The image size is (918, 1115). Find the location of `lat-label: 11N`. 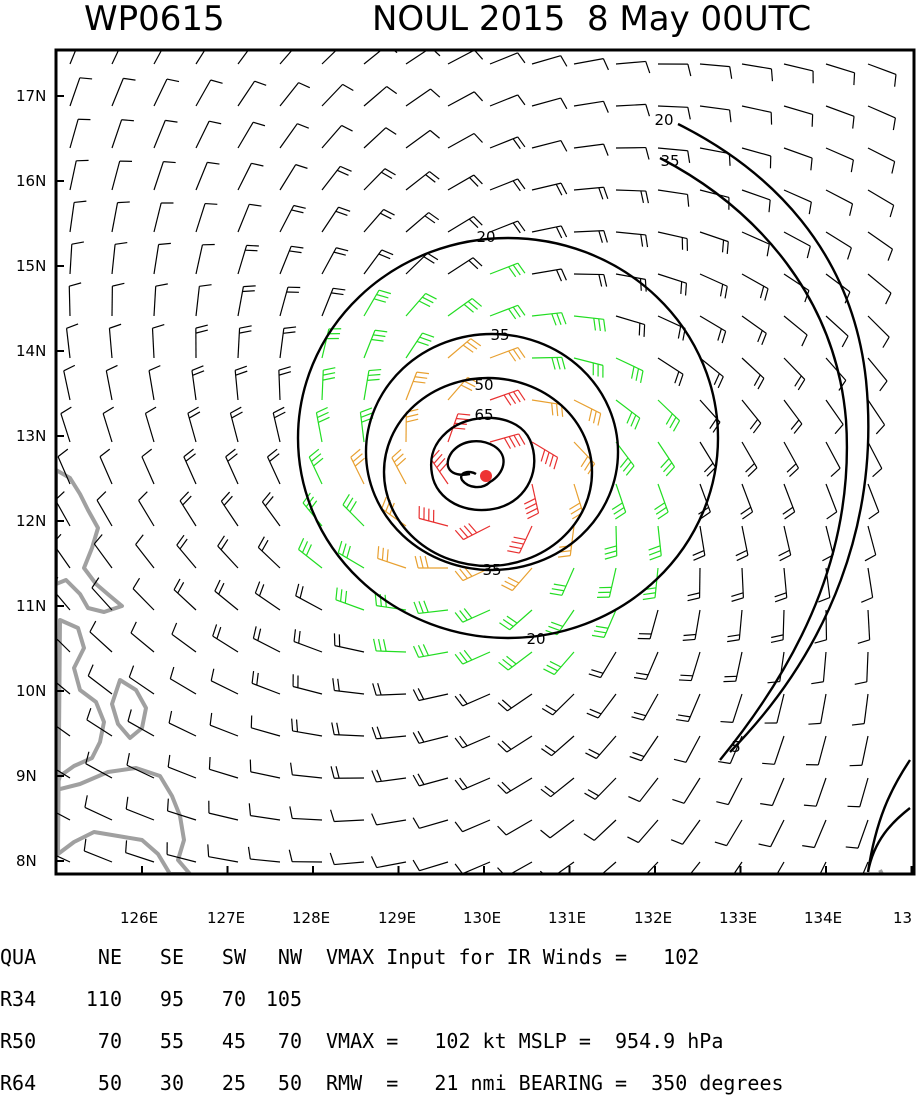

lat-label: 11N is located at coordinates (31, 606).